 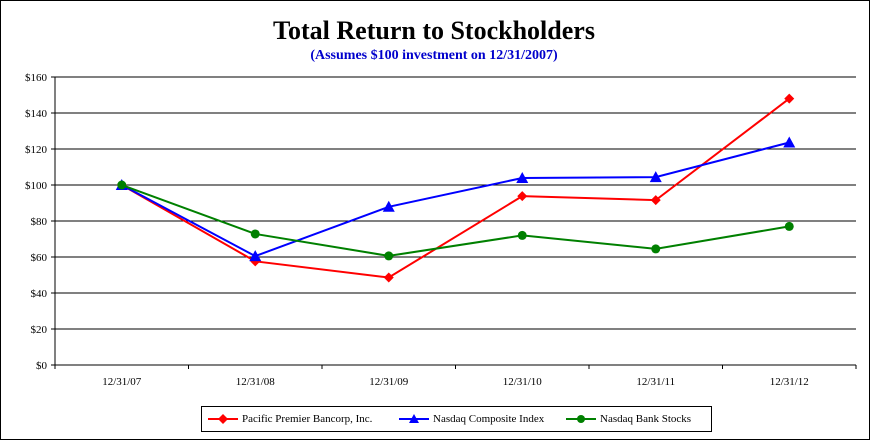 What do you see at coordinates (256, 382) in the screenshot?
I see `x-tick-label: 12/31/08` at bounding box center [256, 382].